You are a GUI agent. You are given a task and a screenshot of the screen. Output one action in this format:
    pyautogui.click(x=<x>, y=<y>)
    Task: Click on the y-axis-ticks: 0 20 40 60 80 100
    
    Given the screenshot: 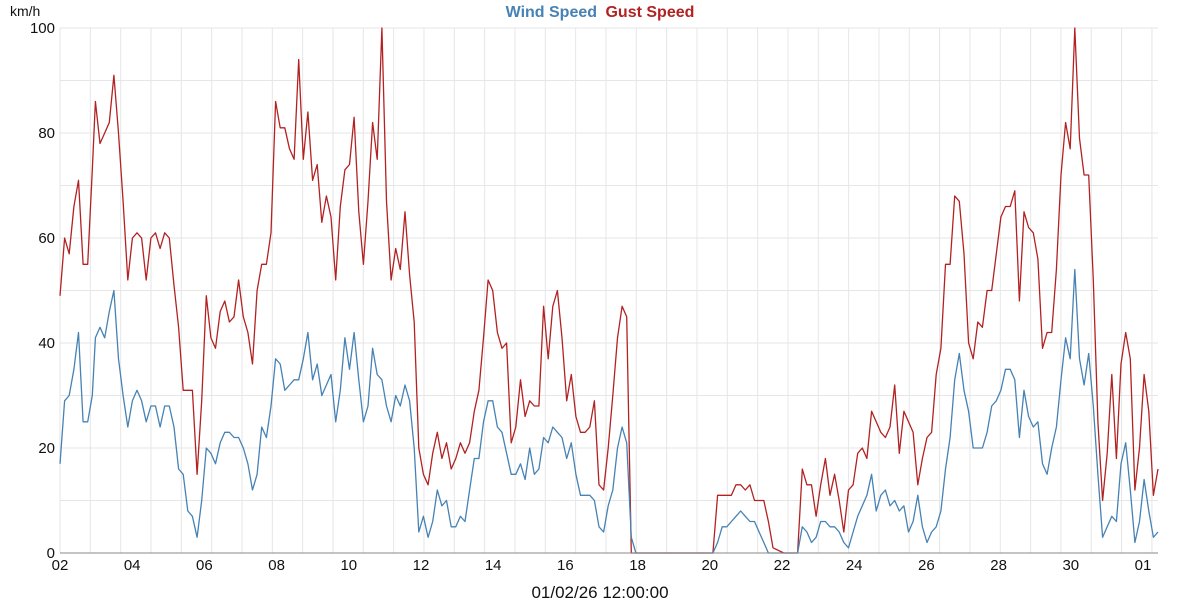 What is the action you would take?
    pyautogui.click(x=42, y=291)
    